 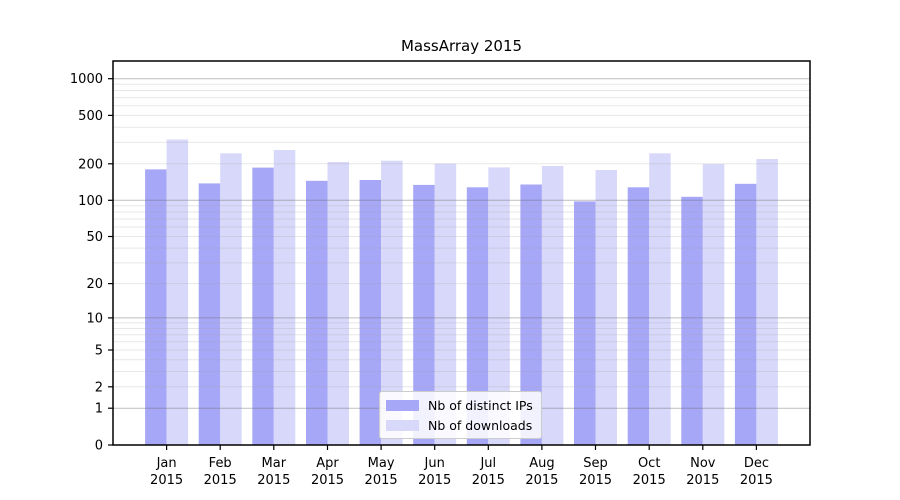 What do you see at coordinates (713, 304) in the screenshot?
I see `bar-nb-of-downloads-nov` at bounding box center [713, 304].